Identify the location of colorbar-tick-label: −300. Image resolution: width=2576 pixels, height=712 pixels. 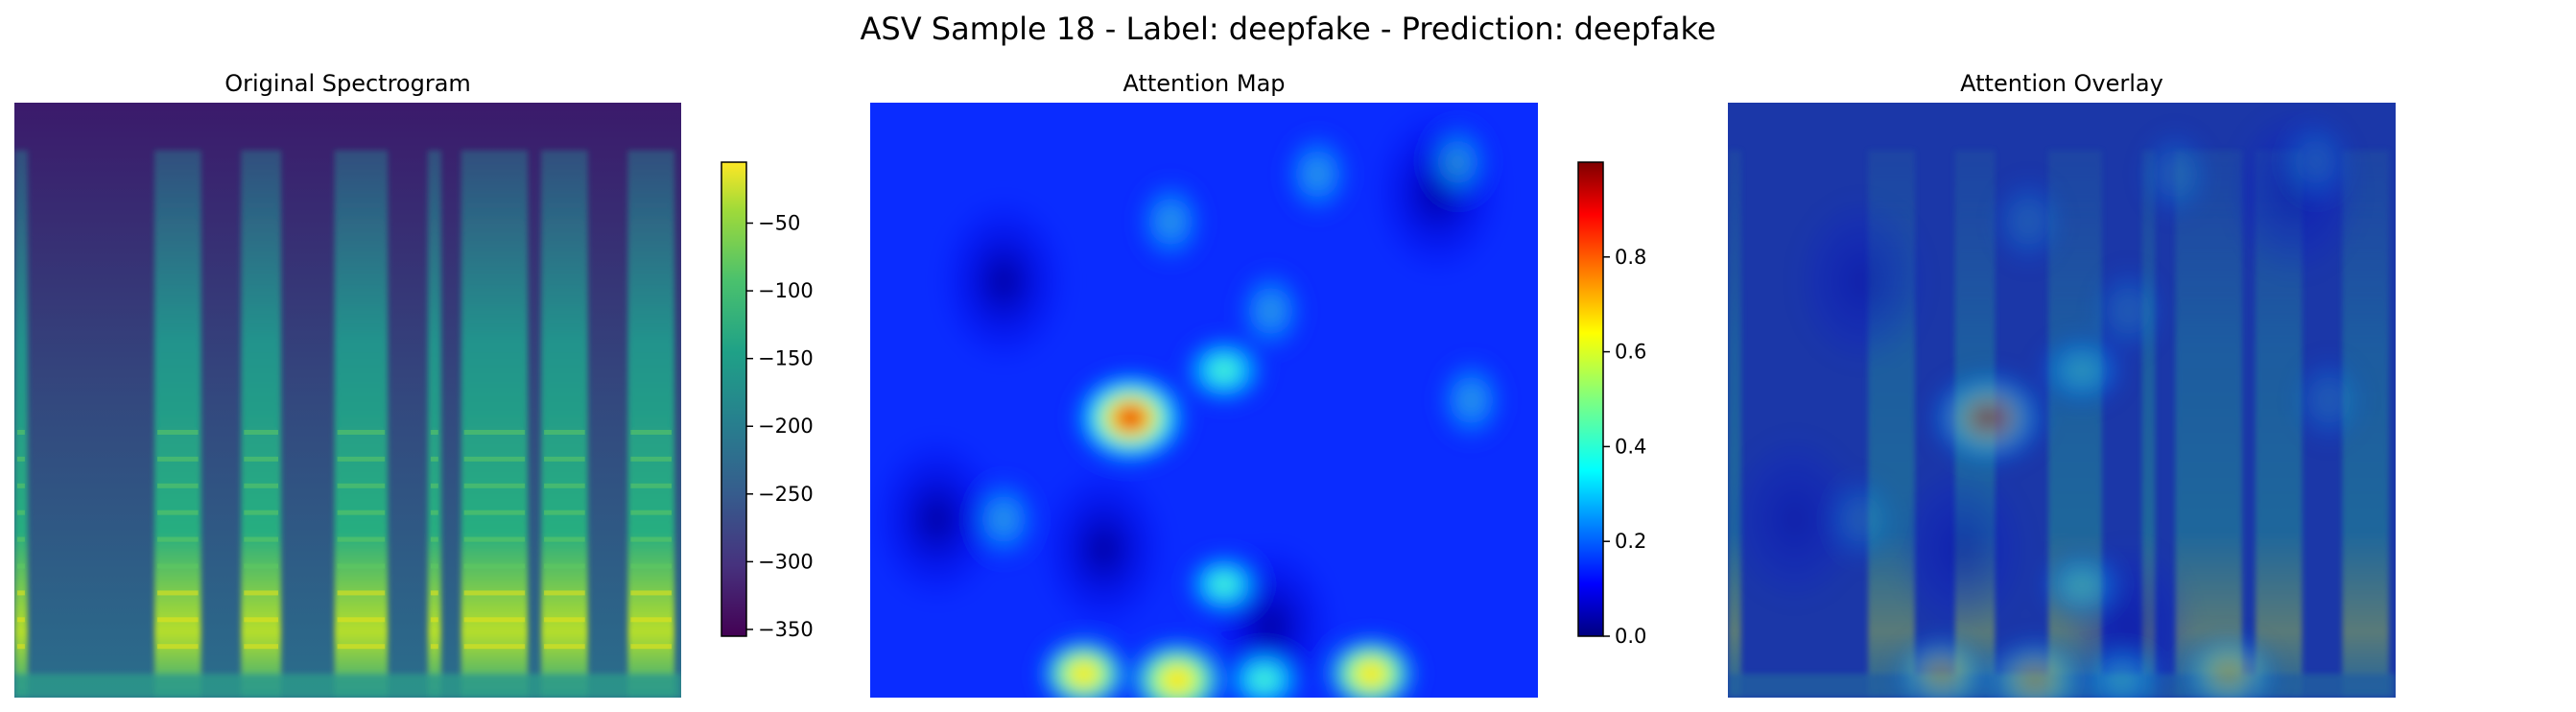
(786, 561).